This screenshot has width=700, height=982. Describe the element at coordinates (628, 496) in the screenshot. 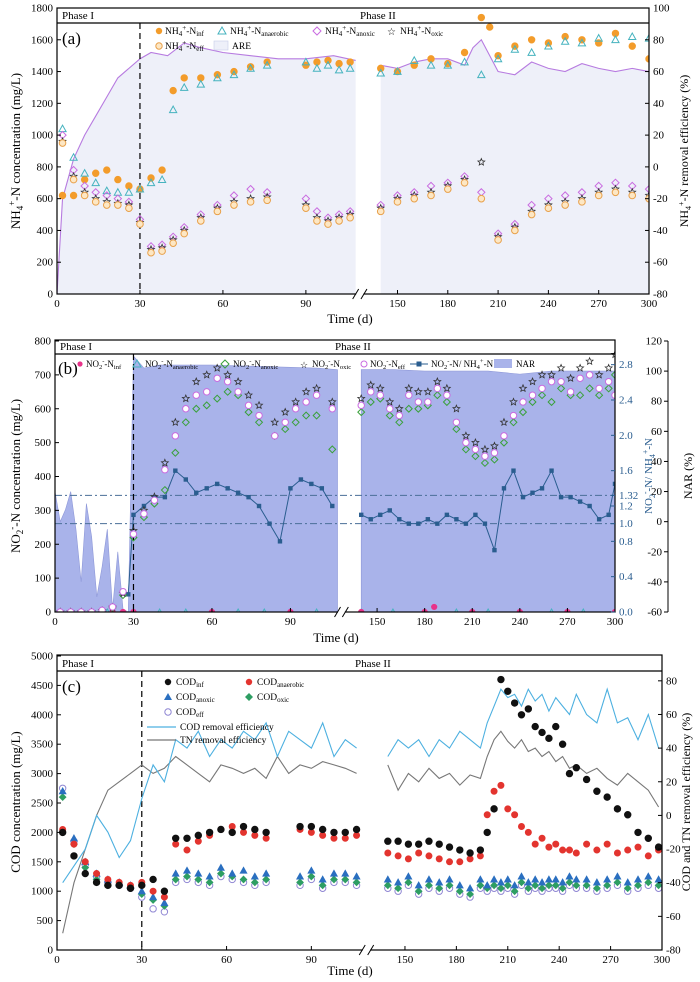

I see `ratio-tick-label: 1.32` at that location.